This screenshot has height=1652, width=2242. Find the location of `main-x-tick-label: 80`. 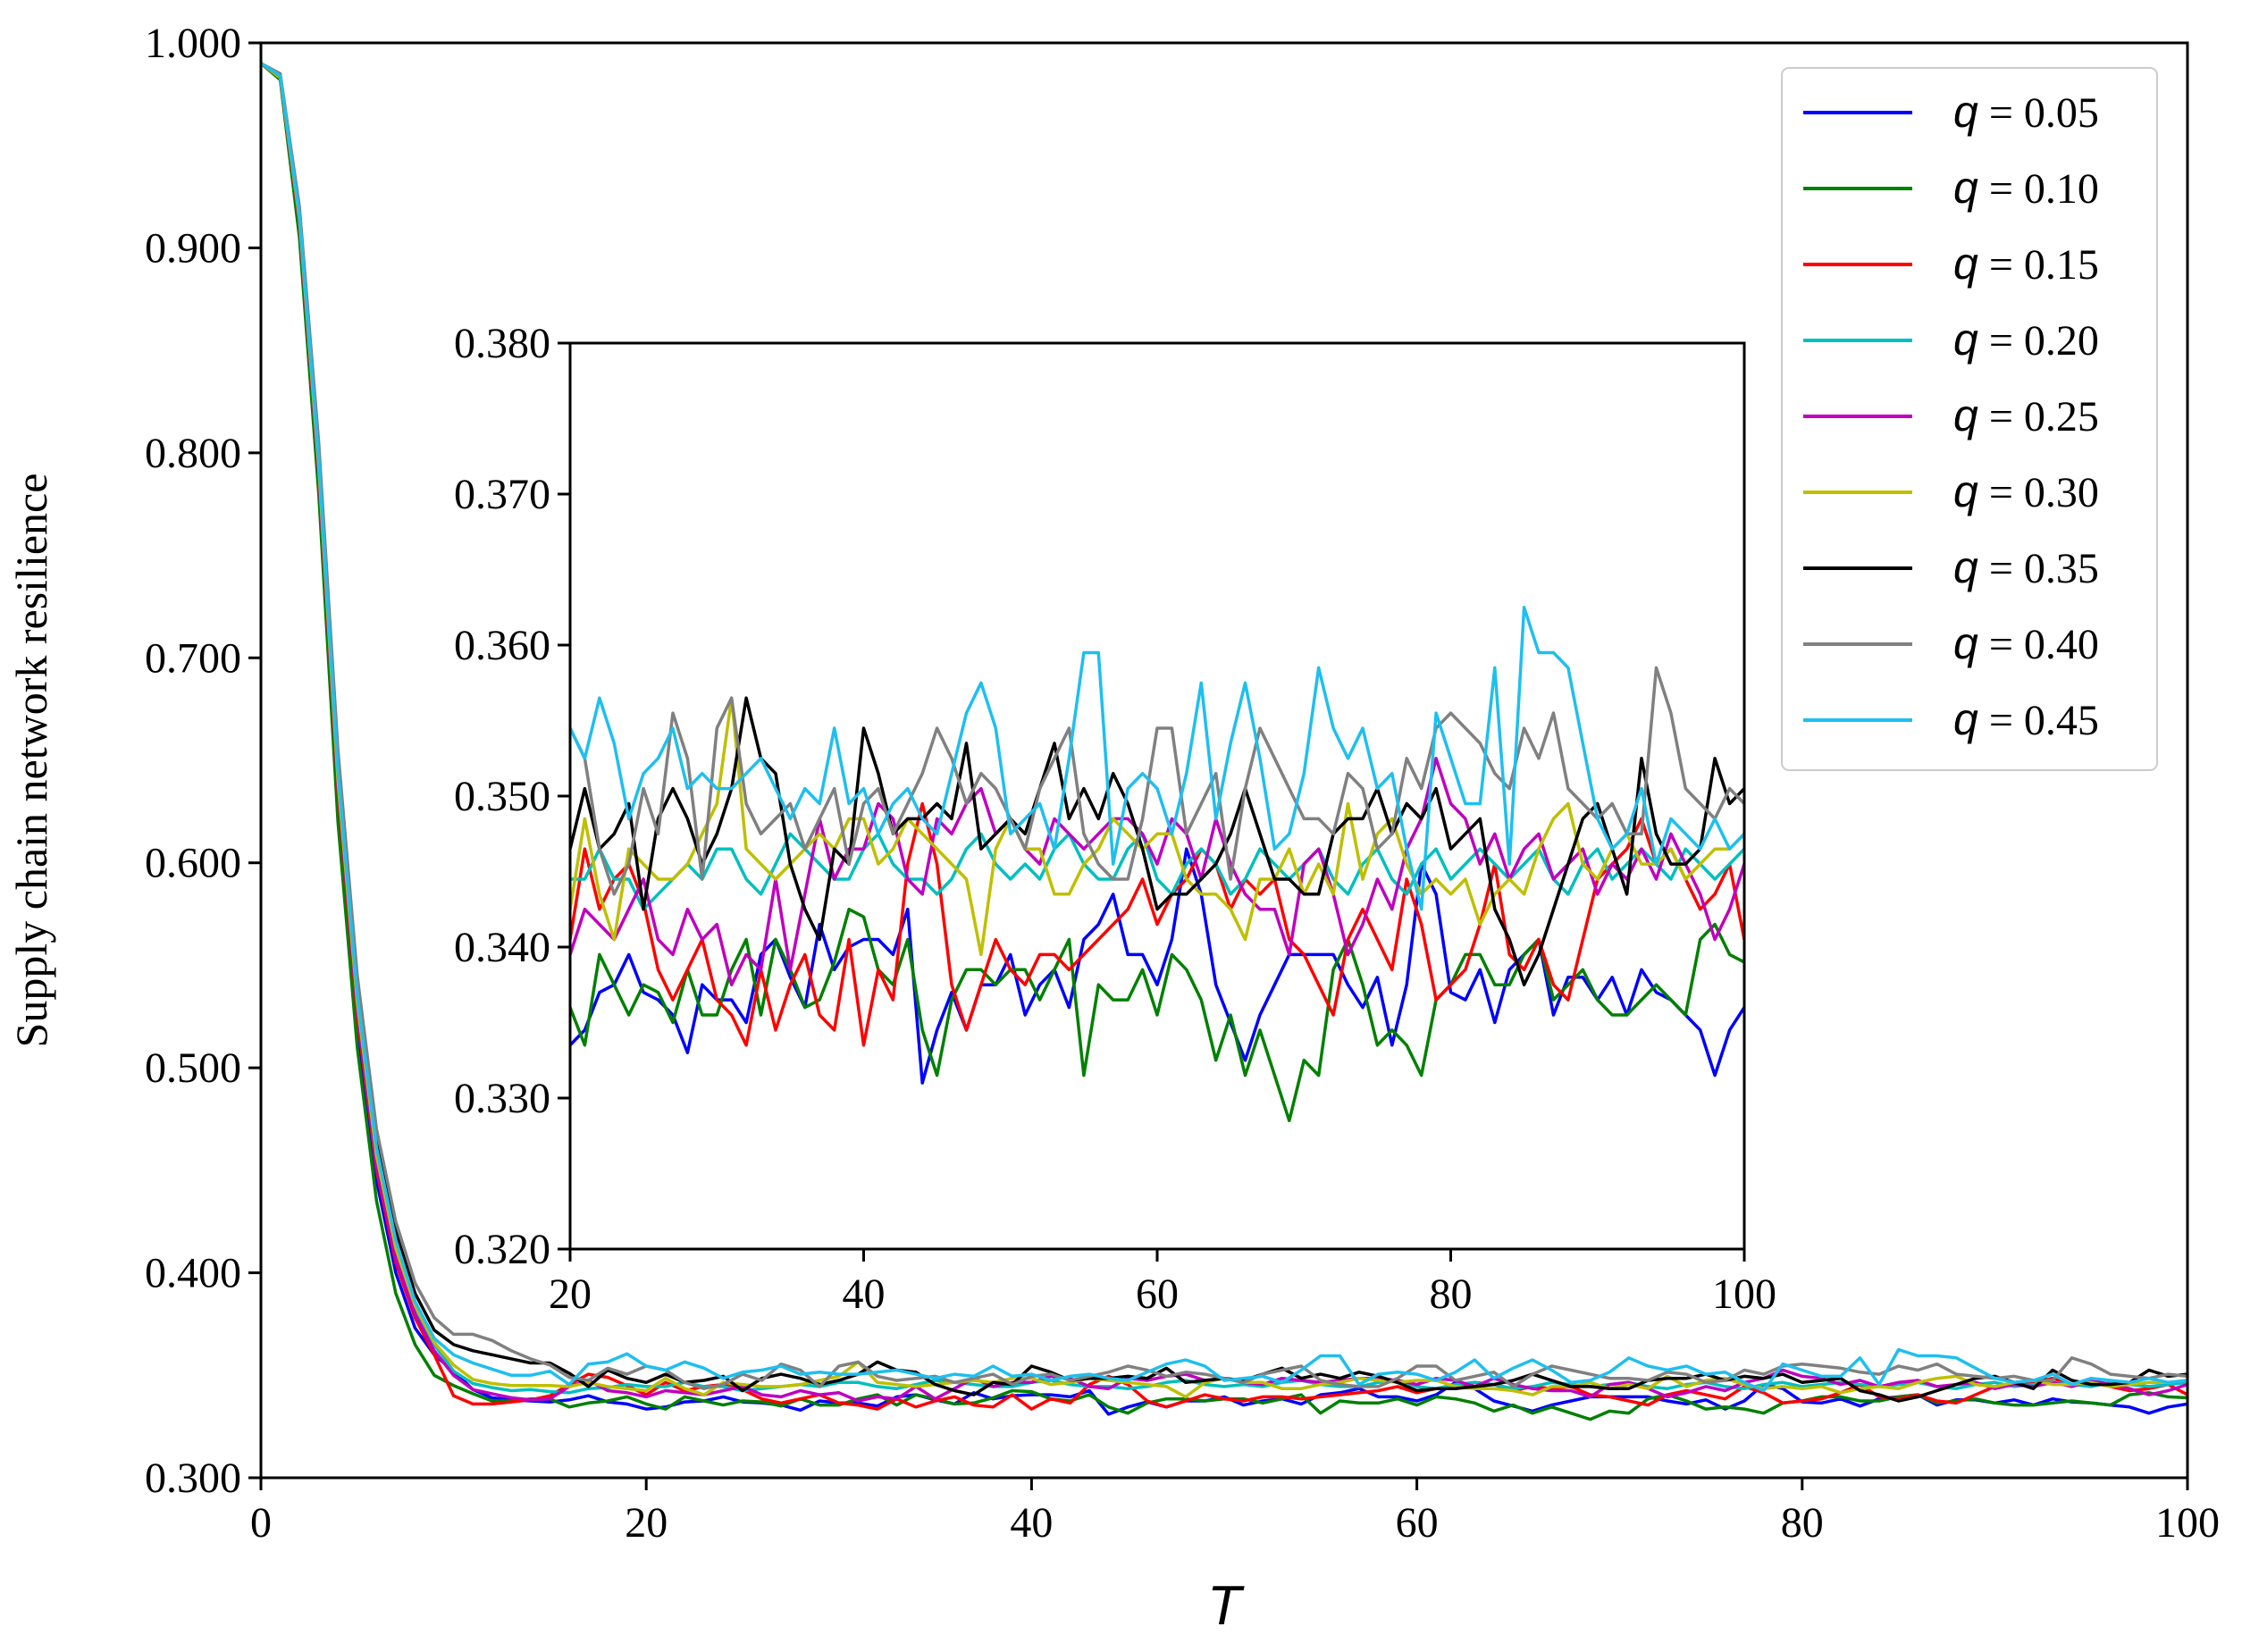

main-x-tick-label: 80 is located at coordinates (1803, 1523).